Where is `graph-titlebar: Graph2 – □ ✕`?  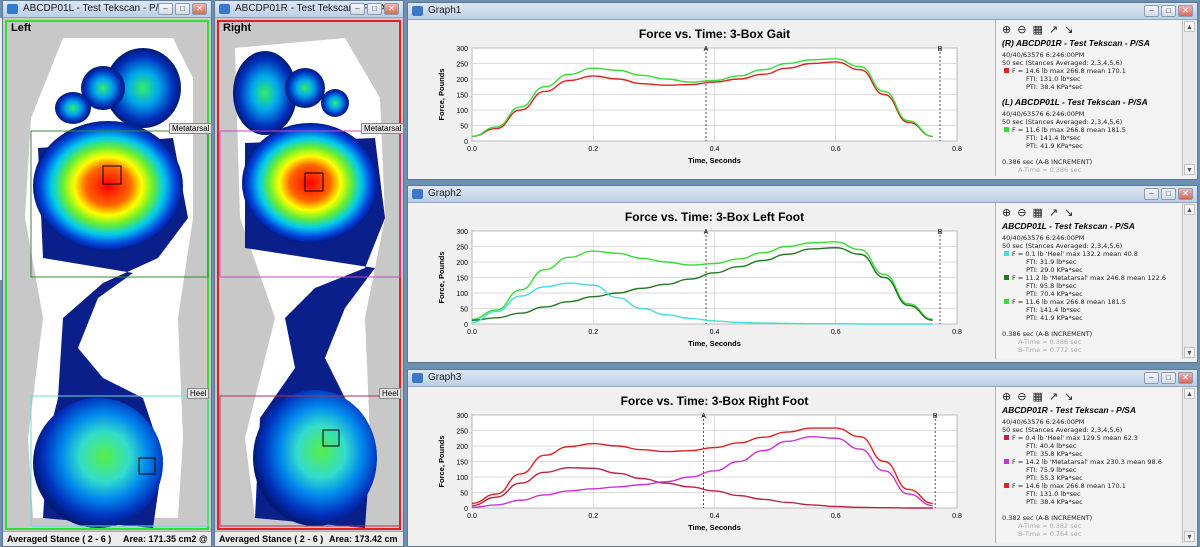 graph-titlebar: Graph2 – □ ✕ is located at coordinates (802, 194).